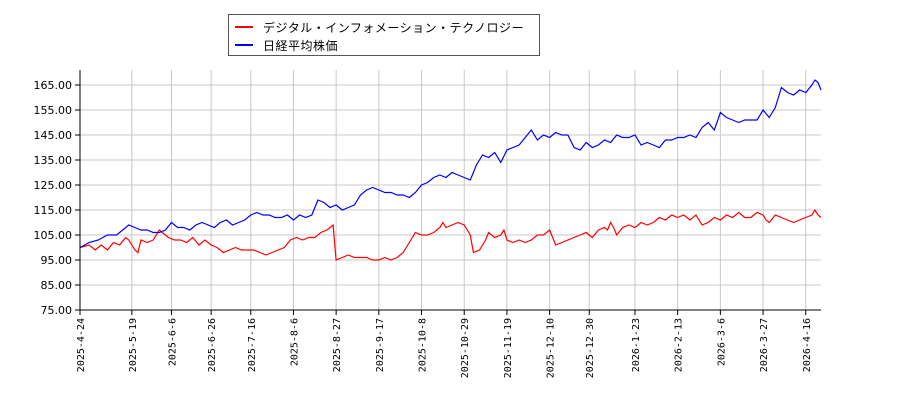  I want to click on legend-item-digital-information-technology: デジタル・インフォメーション・テクノロジー, so click(379, 27).